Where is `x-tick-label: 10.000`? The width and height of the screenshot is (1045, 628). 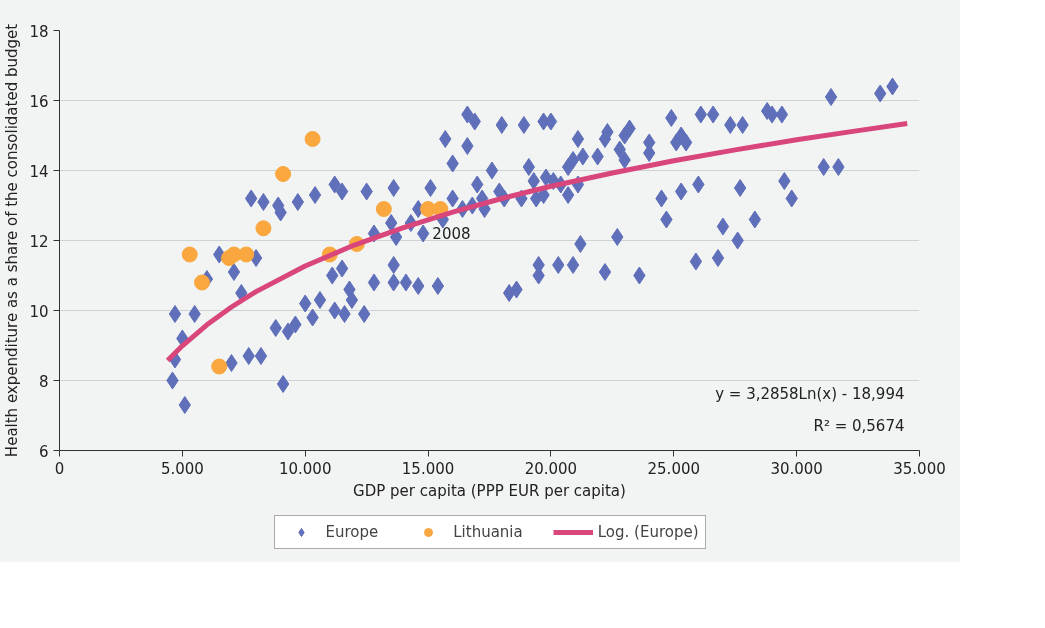 x-tick-label: 10.000 is located at coordinates (305, 468).